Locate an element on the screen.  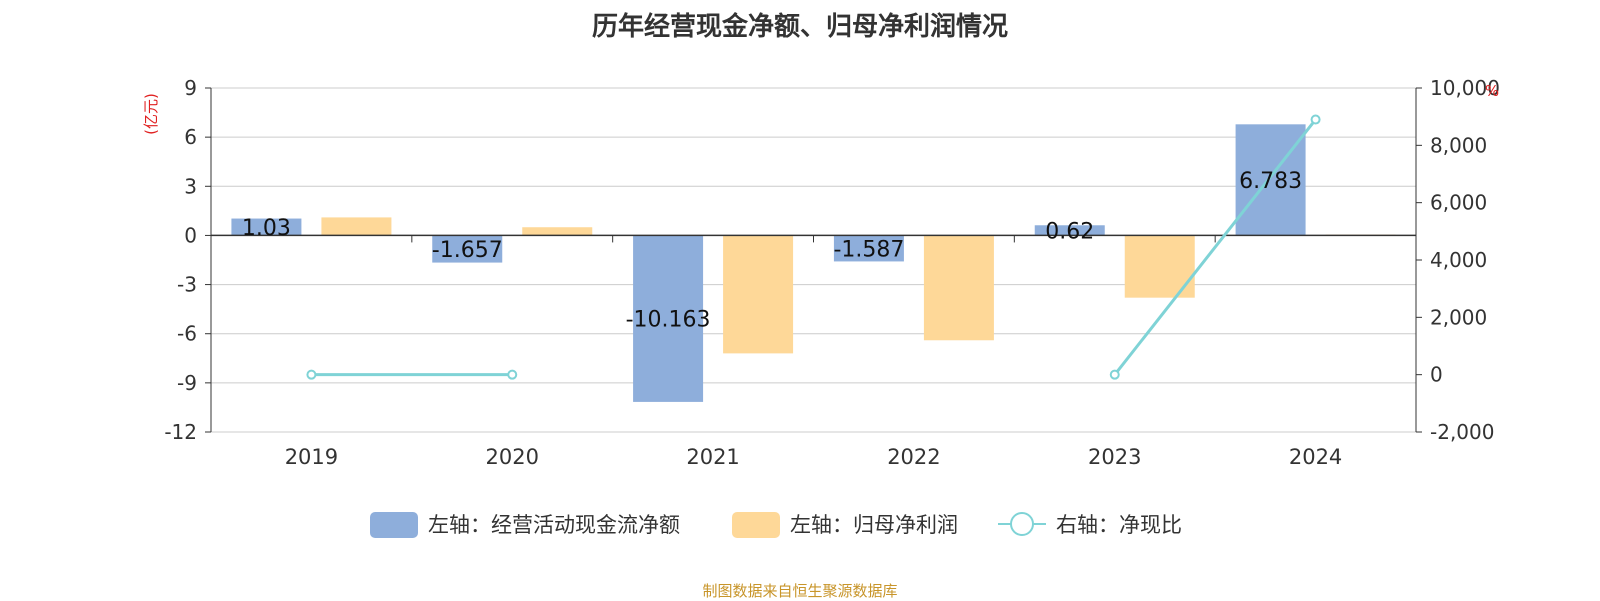
left-tick-label: 0 is located at coordinates (190, 235).